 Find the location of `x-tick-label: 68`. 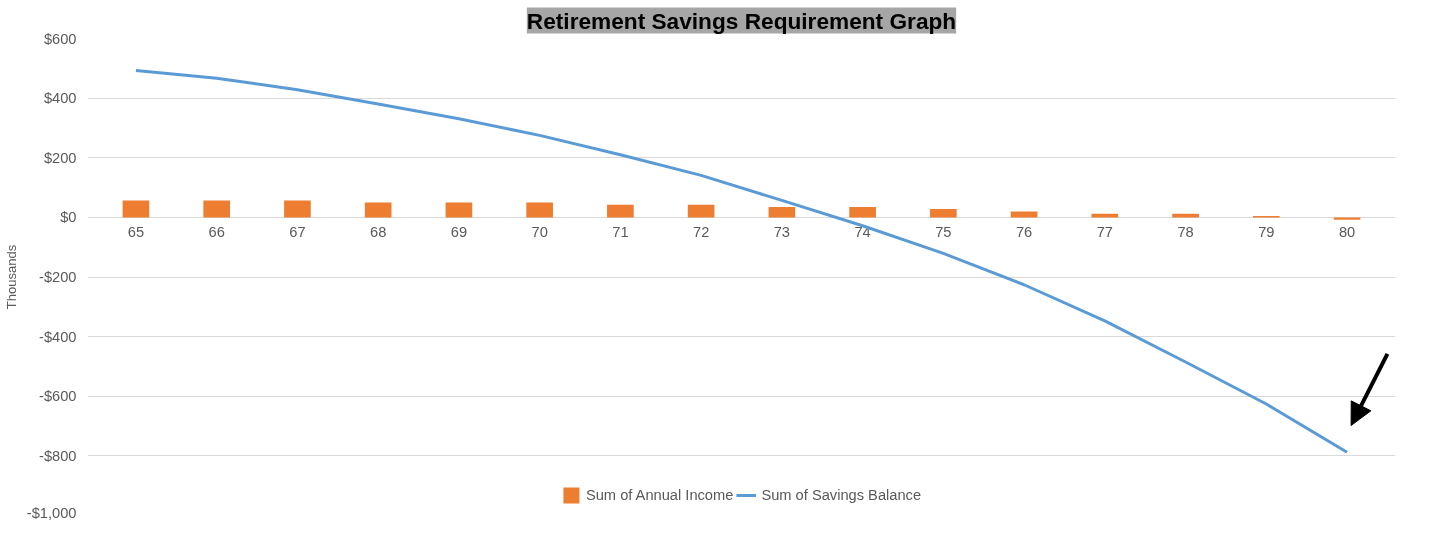

x-tick-label: 68 is located at coordinates (378, 232).